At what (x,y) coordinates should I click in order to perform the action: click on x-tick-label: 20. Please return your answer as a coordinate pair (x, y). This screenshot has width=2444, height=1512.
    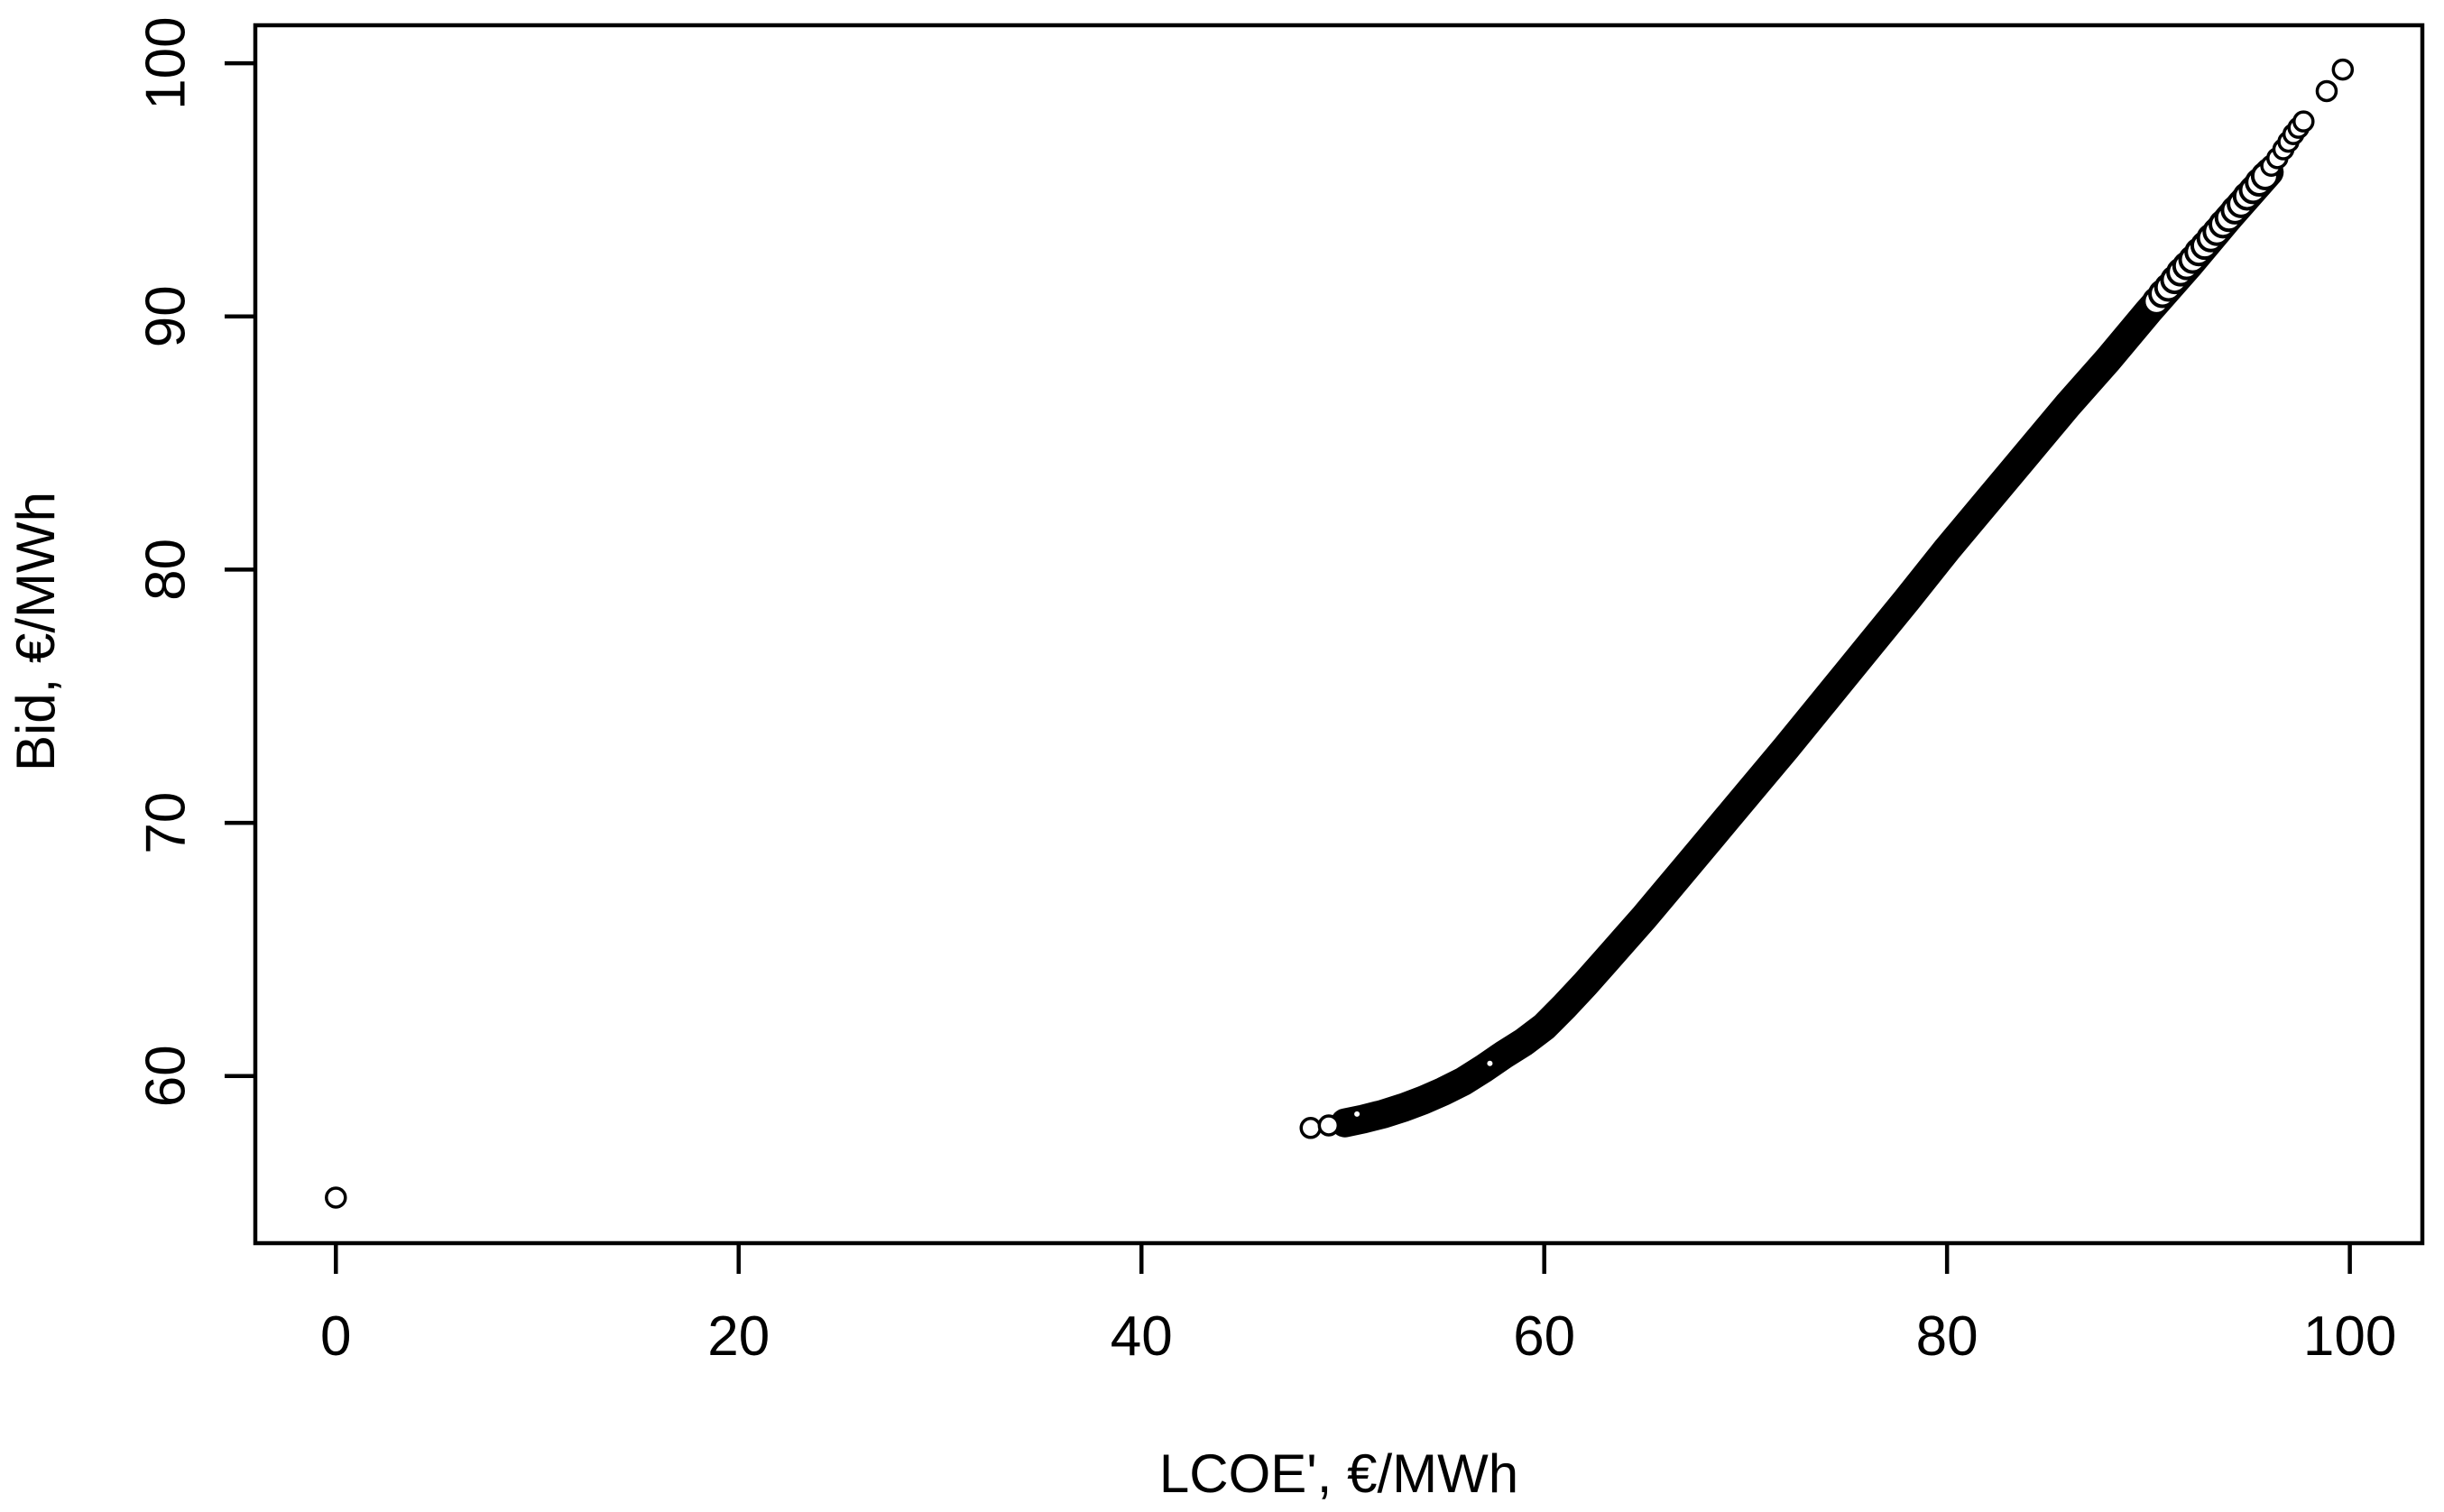
    Looking at the image, I should click on (738, 1336).